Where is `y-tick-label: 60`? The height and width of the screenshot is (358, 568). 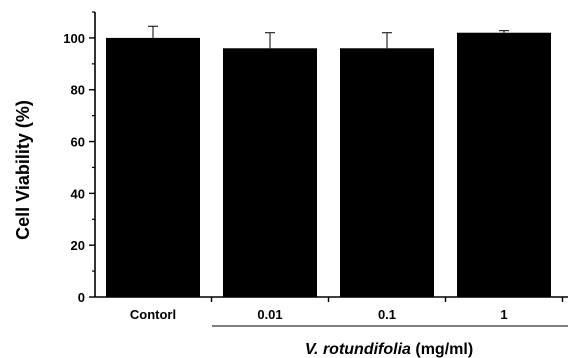 y-tick-label: 60 is located at coordinates (78, 142).